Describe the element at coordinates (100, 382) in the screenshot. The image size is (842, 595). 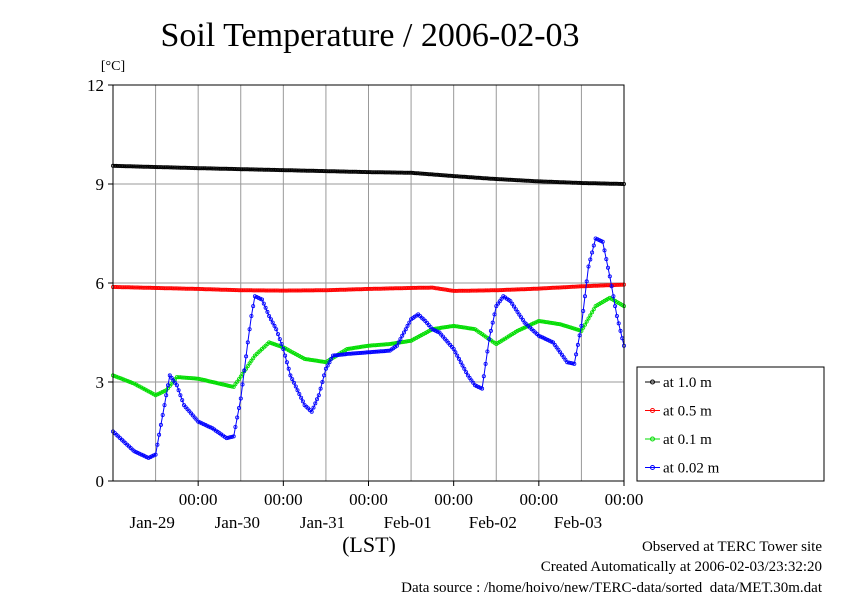
I see `y-tick-label: 3` at that location.